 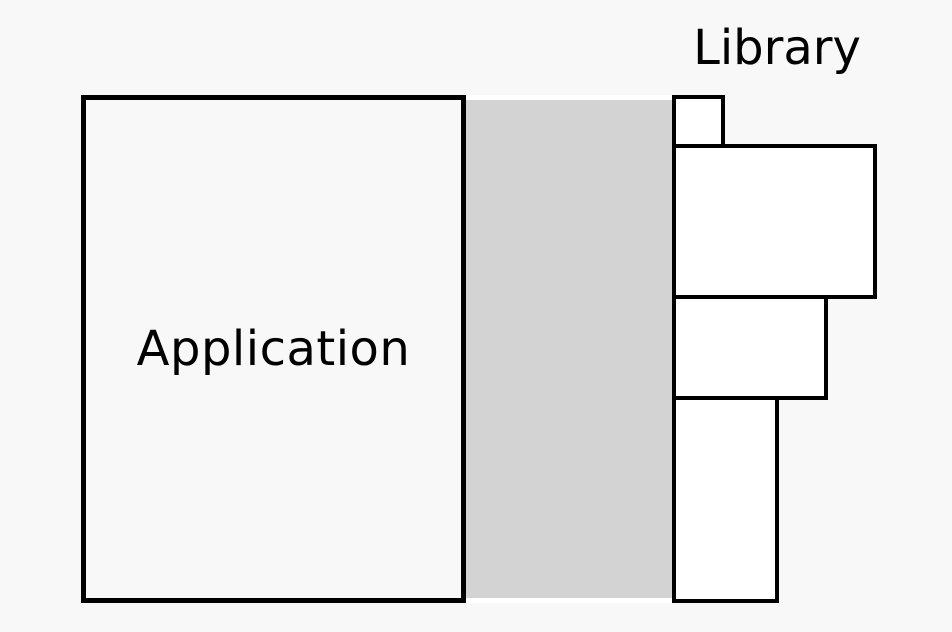 What do you see at coordinates (777, 48) in the screenshot?
I see `library-label: Library` at bounding box center [777, 48].